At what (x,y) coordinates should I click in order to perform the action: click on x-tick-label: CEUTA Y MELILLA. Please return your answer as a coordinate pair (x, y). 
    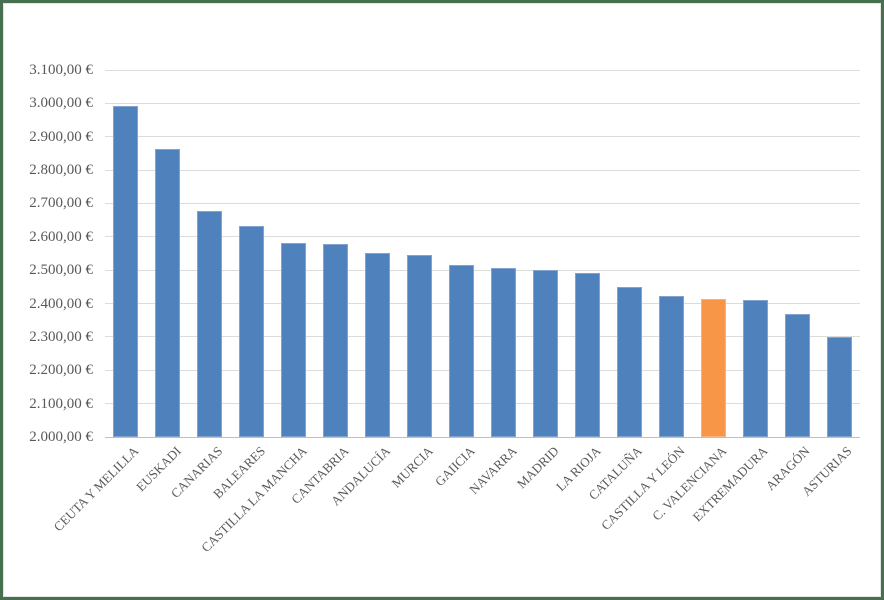
    Looking at the image, I should click on (96, 489).